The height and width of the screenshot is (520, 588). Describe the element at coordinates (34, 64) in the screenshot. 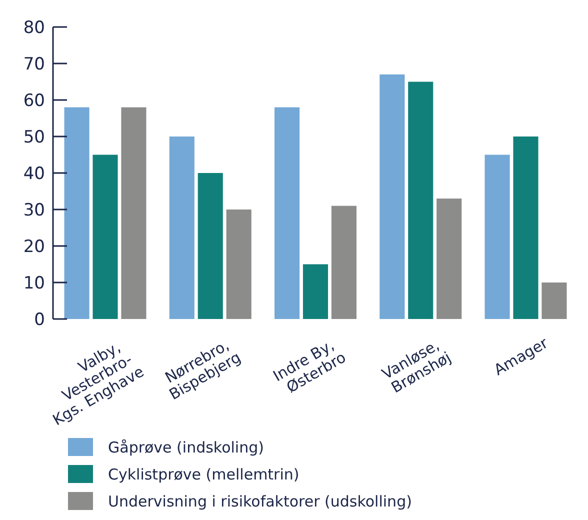

I see `y-tick-label: 70` at that location.